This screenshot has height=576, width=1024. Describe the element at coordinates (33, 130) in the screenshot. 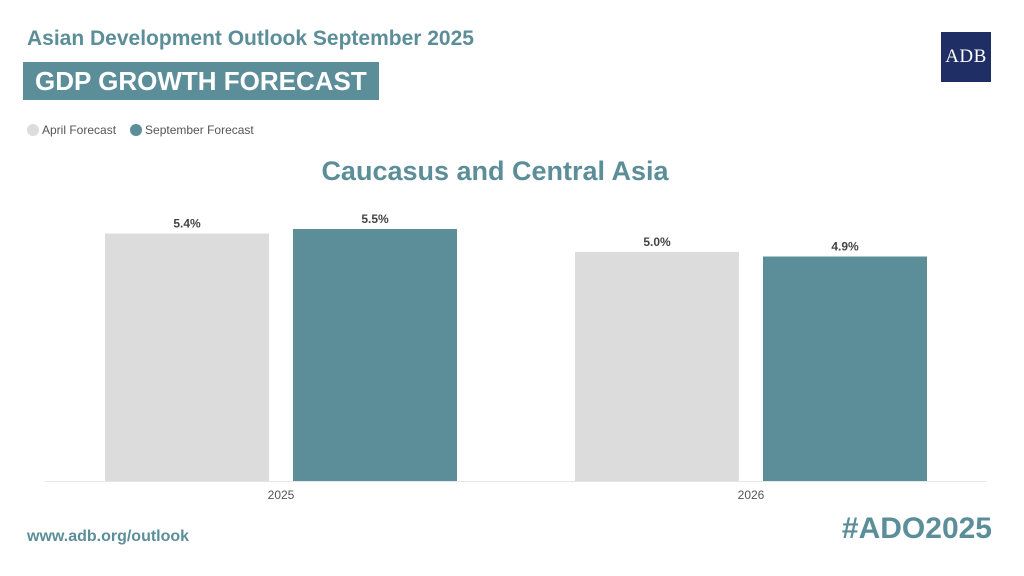

I see `legend-swatch-april` at that location.